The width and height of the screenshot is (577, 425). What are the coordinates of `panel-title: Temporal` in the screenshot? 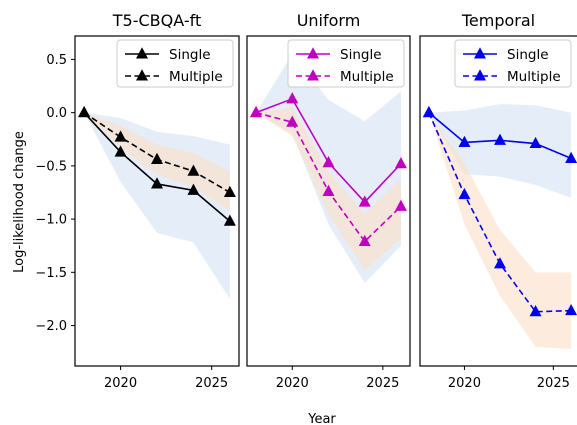 It's located at (498, 20).